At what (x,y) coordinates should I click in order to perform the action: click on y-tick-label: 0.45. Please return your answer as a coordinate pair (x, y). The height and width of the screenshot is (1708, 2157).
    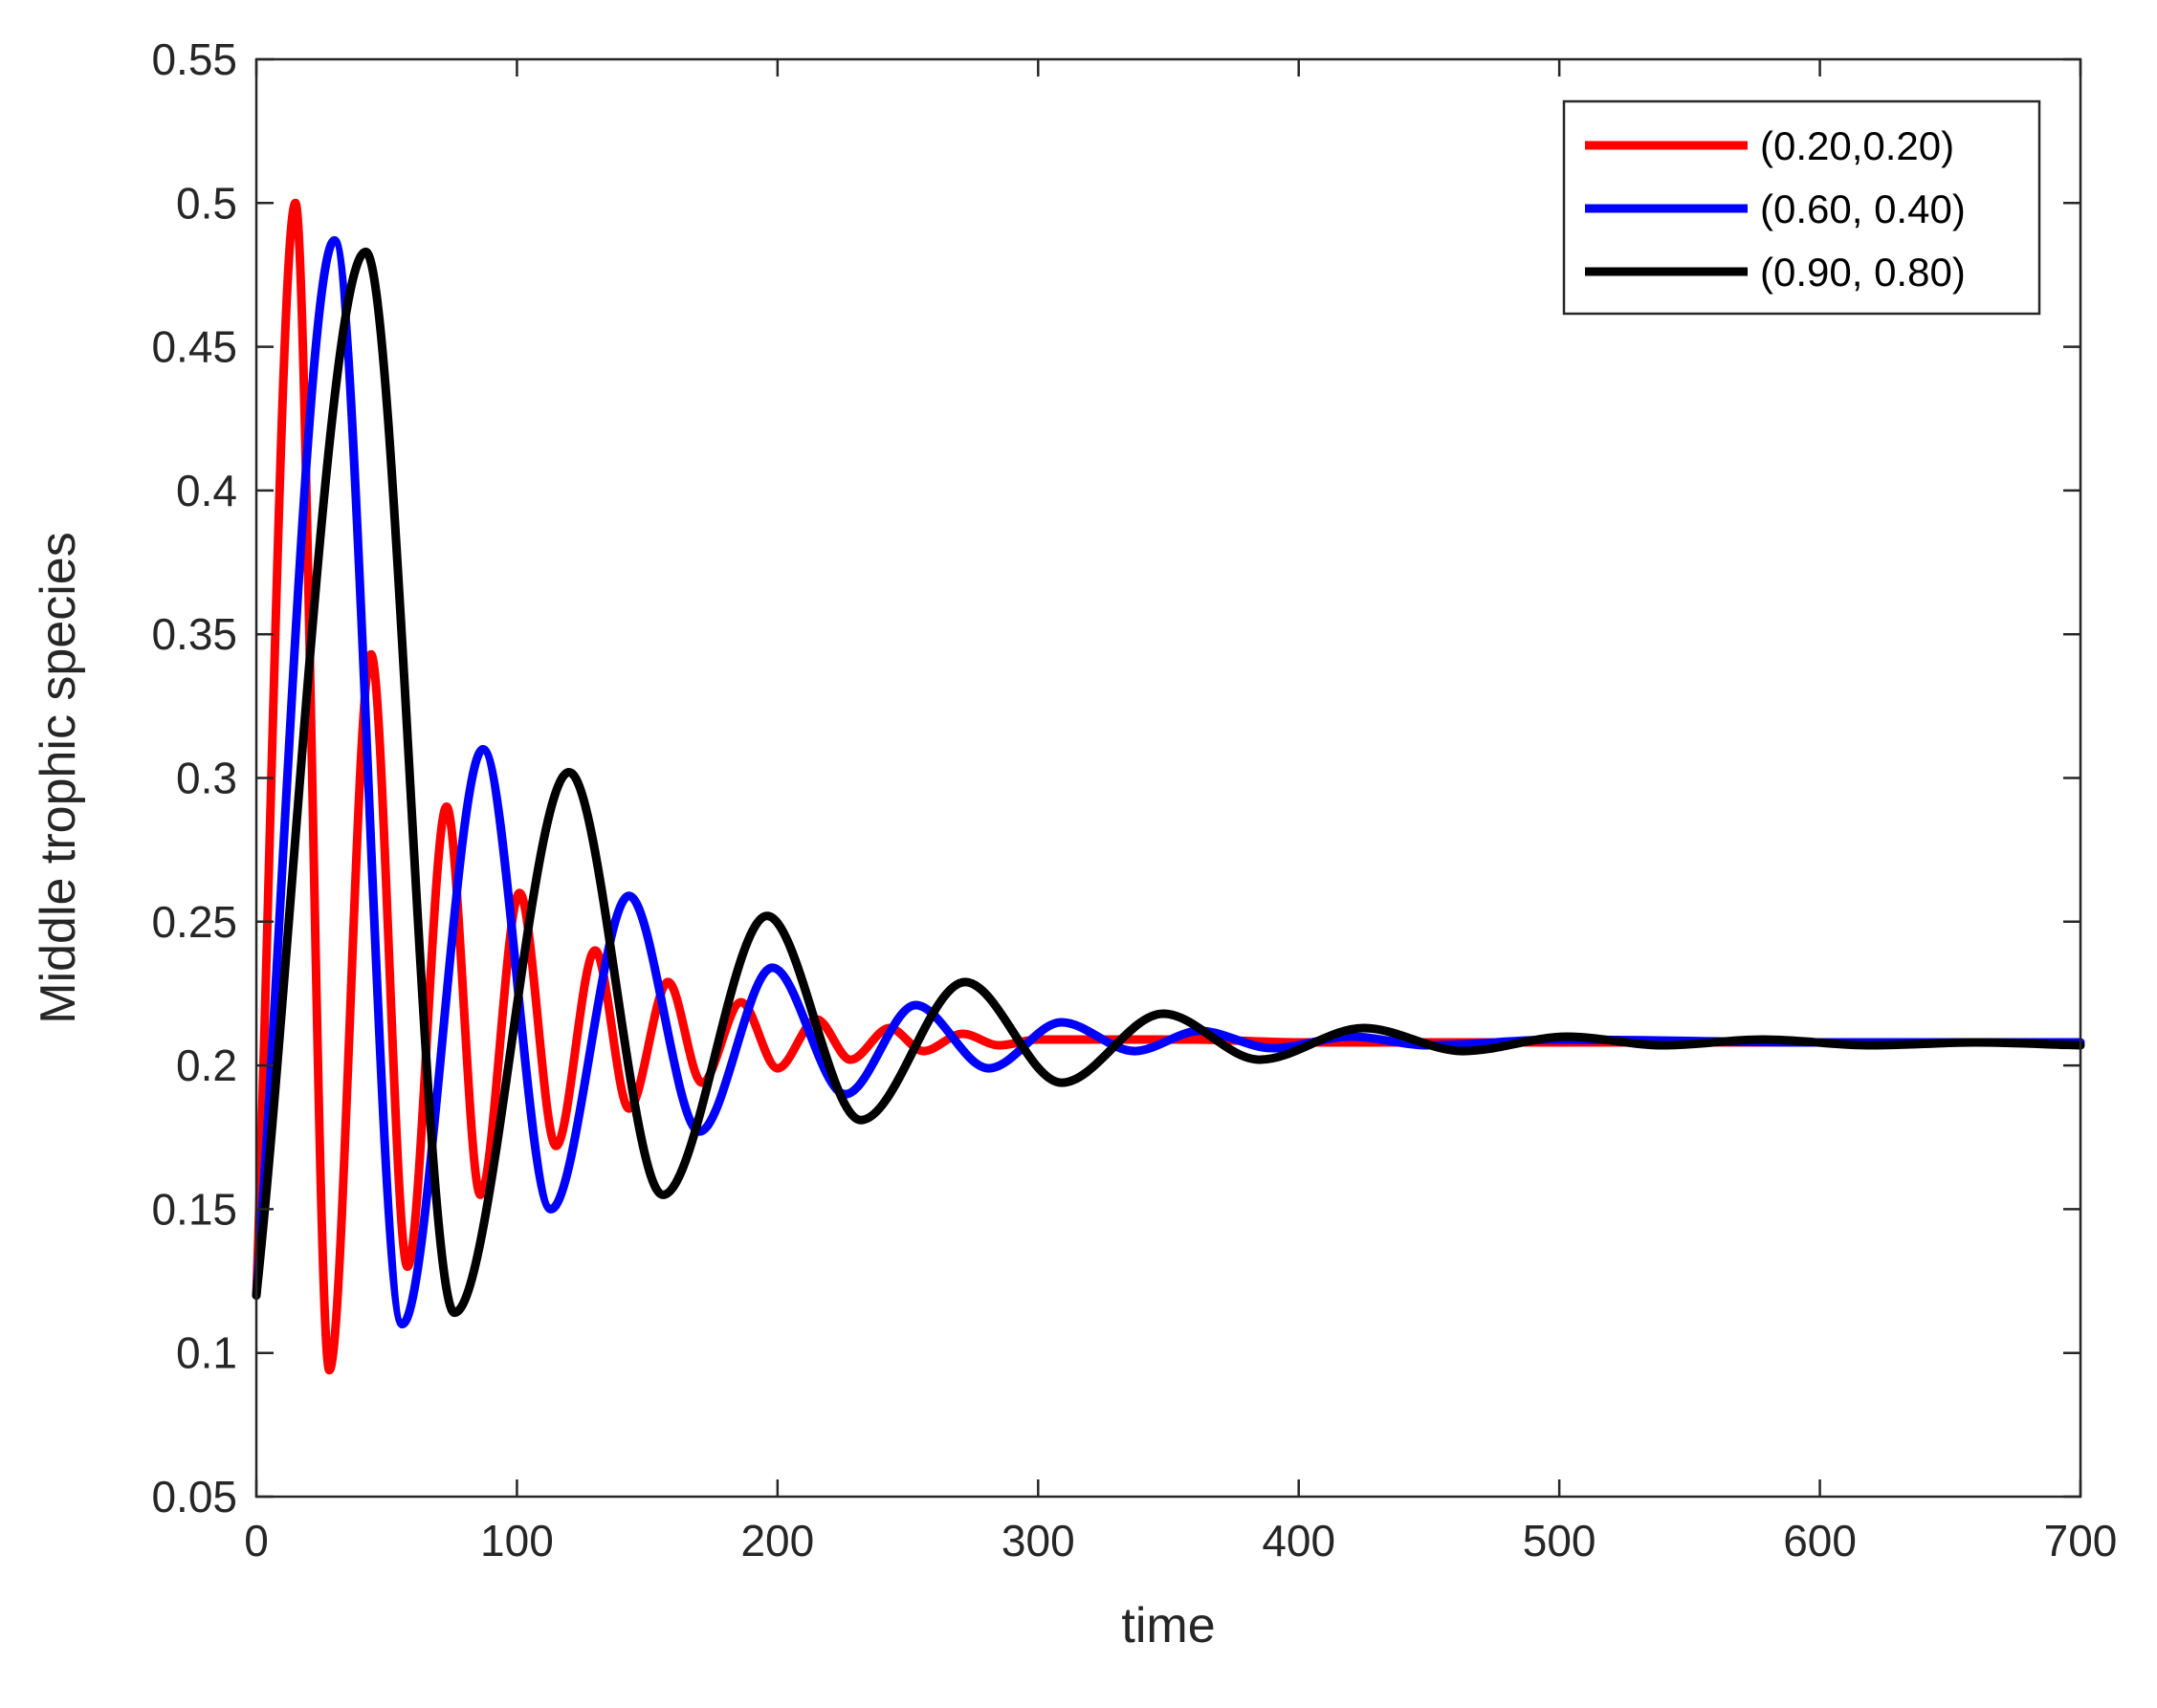
    Looking at the image, I should click on (194, 347).